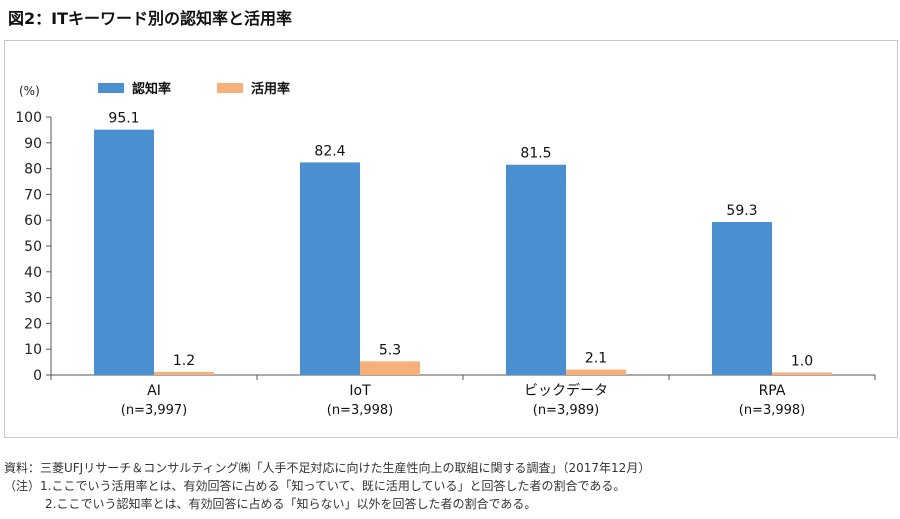 The width and height of the screenshot is (900, 519). I want to click on data-label-awareness-1: 95.1, so click(123, 119).